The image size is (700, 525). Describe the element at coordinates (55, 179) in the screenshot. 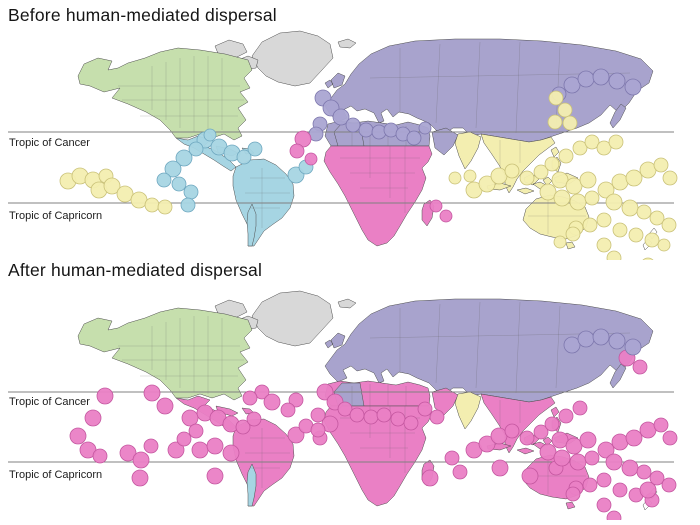

I see `tropic-labels: Tropic of Cancer Tropic of Capricorn` at that location.